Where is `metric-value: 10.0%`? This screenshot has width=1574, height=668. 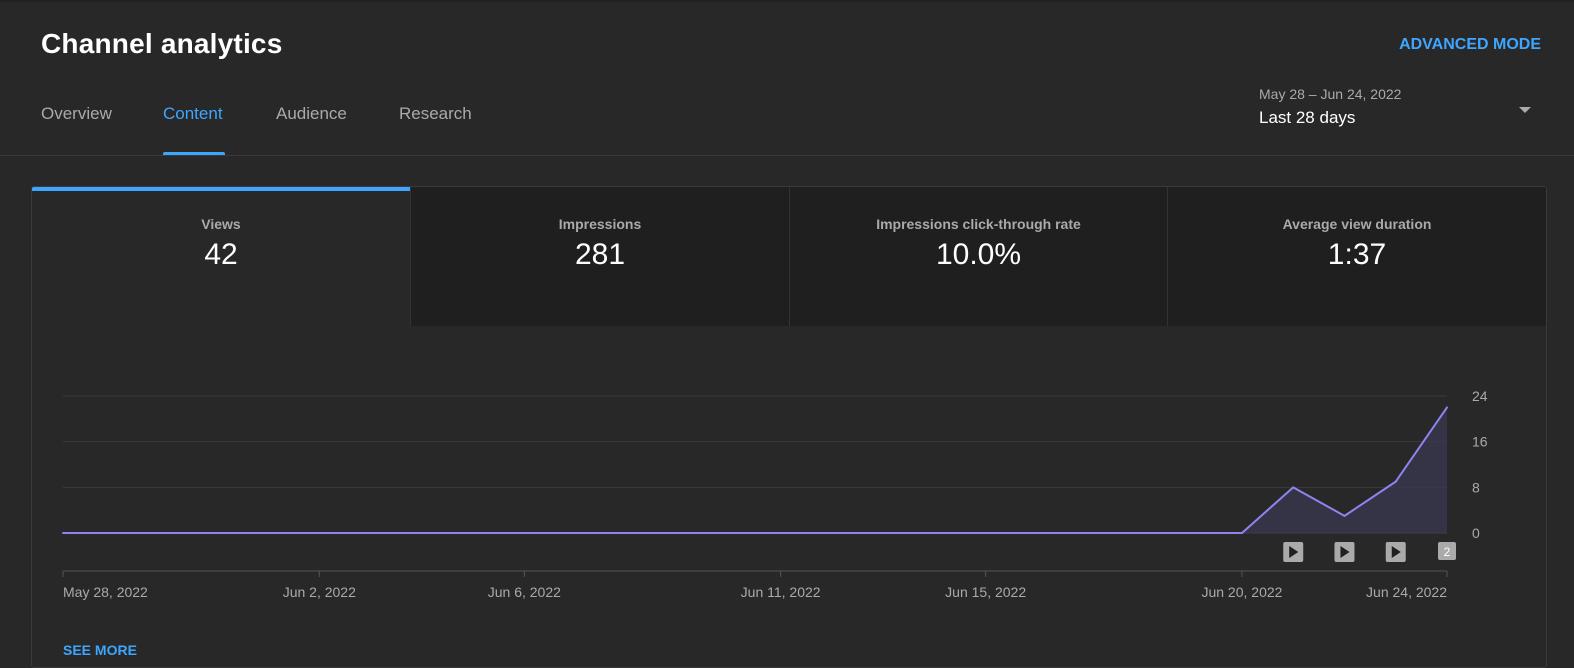
metric-value: 10.0% is located at coordinates (978, 254).